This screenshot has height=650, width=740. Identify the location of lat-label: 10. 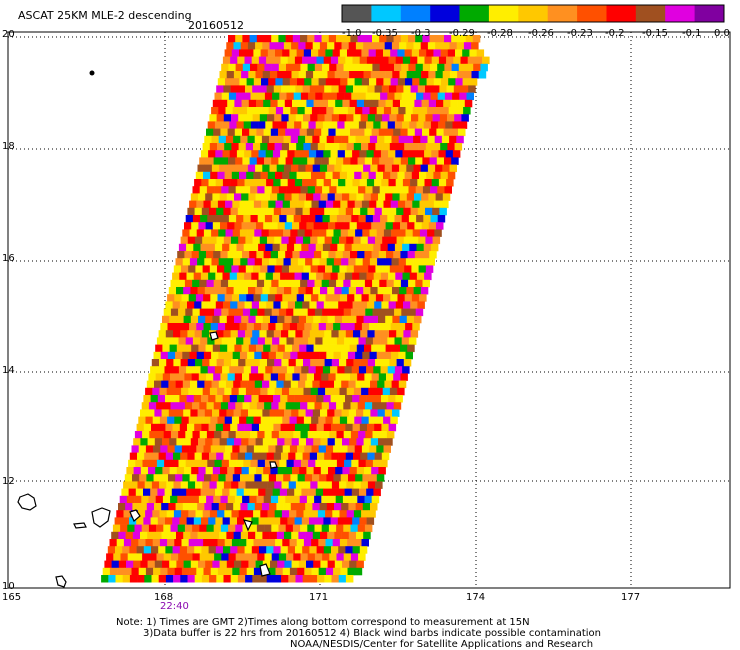
(8, 586).